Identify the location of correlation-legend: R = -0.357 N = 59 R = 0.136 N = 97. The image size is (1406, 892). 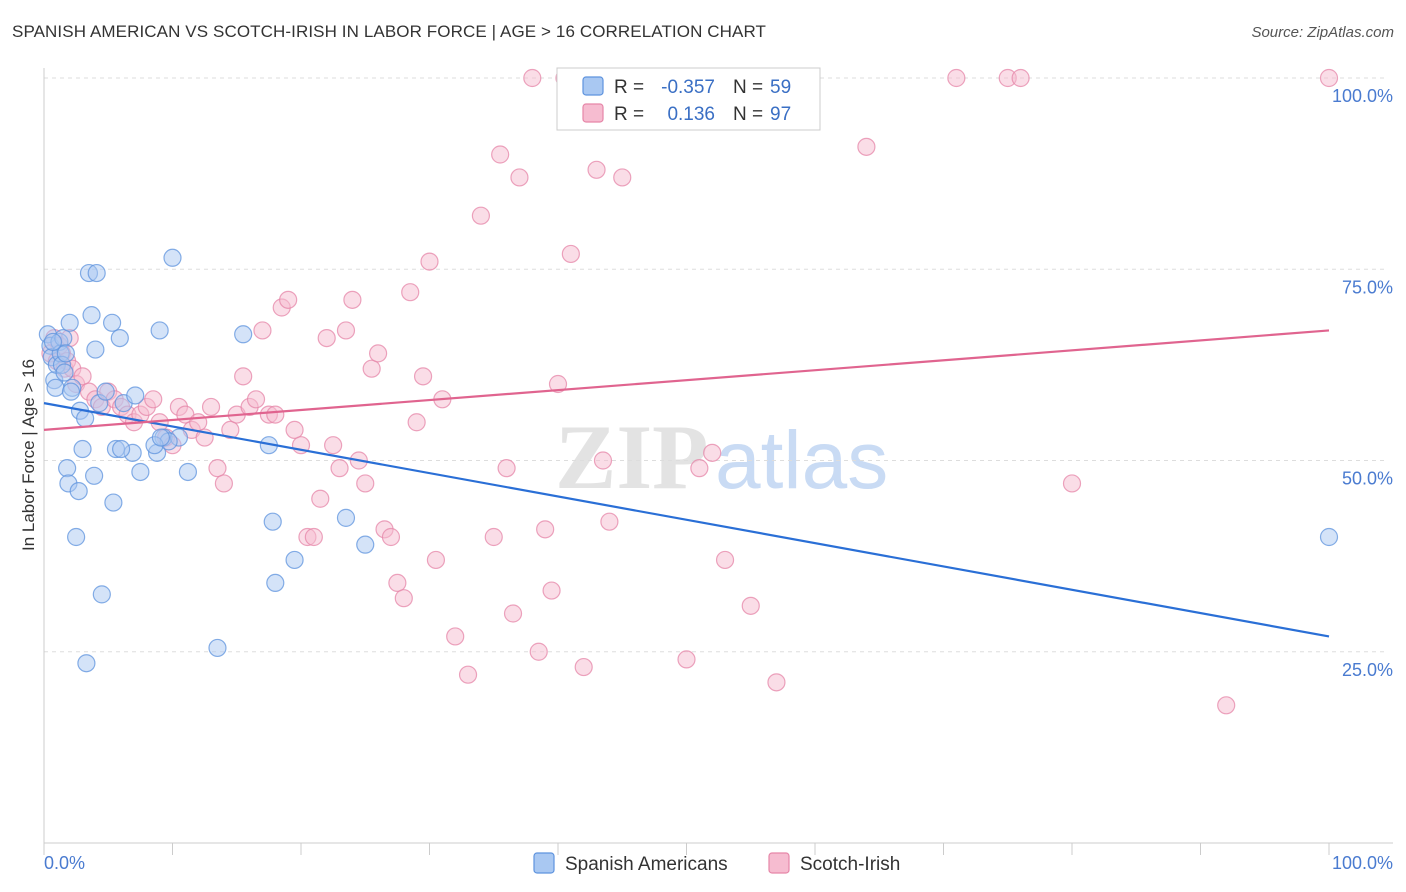
(688, 99).